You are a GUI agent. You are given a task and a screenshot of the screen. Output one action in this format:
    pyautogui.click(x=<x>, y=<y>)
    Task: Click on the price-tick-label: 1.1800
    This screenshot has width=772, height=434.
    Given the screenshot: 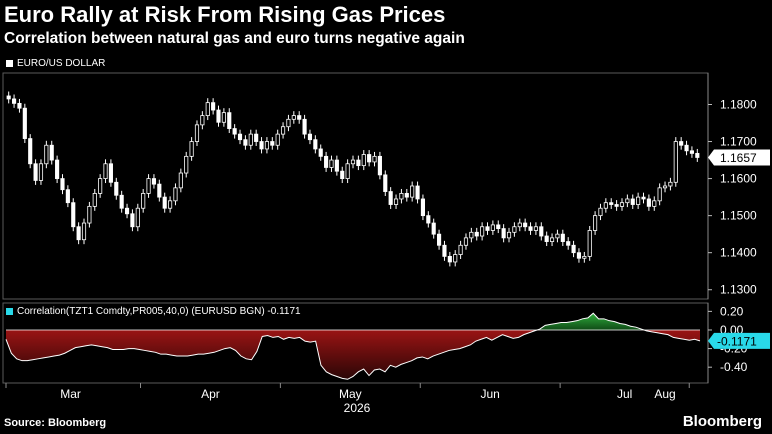 What is the action you would take?
    pyautogui.click(x=738, y=104)
    